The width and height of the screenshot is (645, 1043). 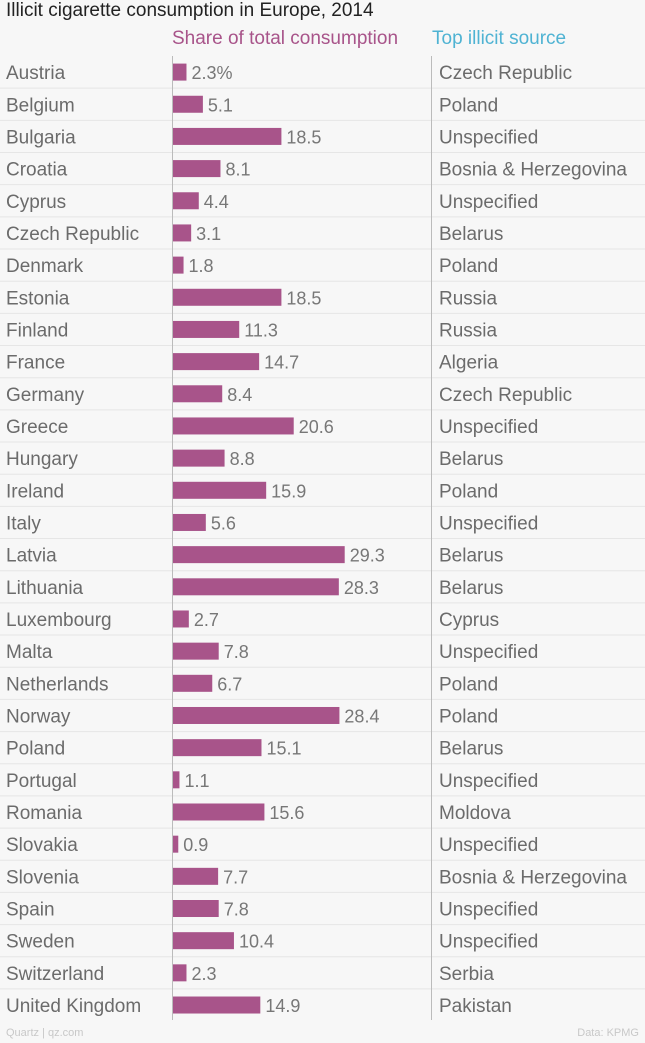 I want to click on country-label: Malta, so click(x=29, y=652).